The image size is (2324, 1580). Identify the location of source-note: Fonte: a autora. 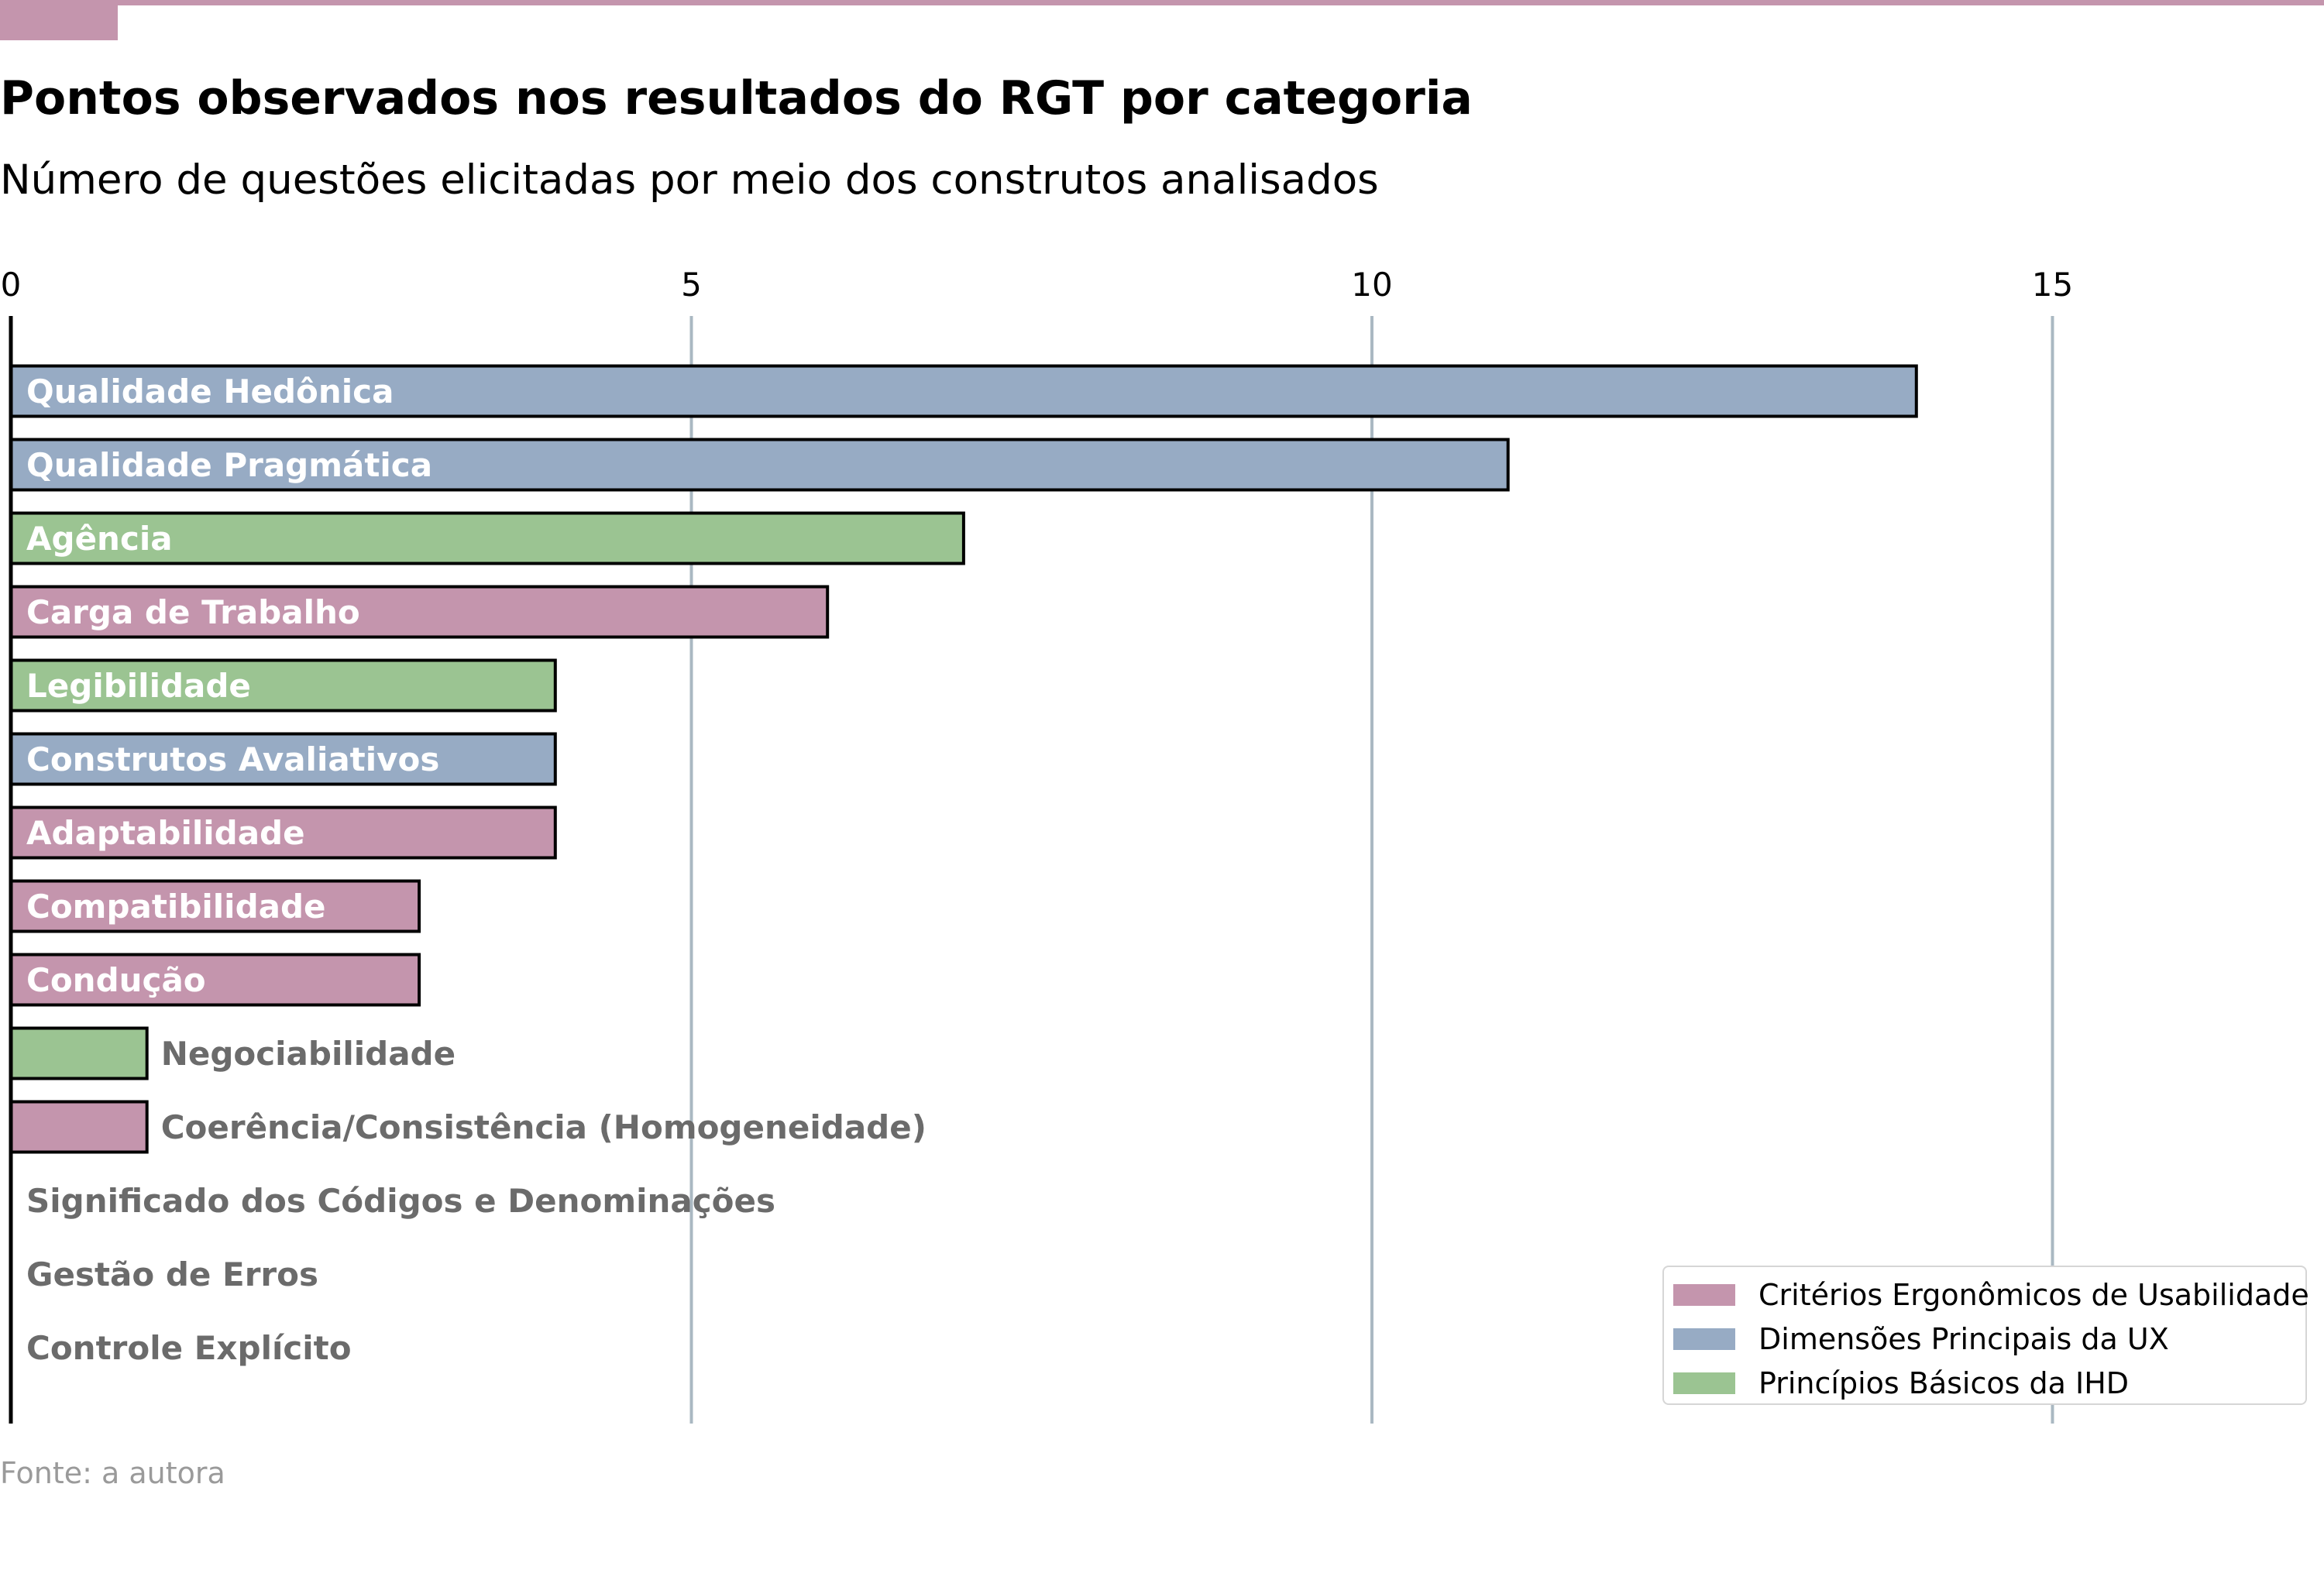
(112, 1473).